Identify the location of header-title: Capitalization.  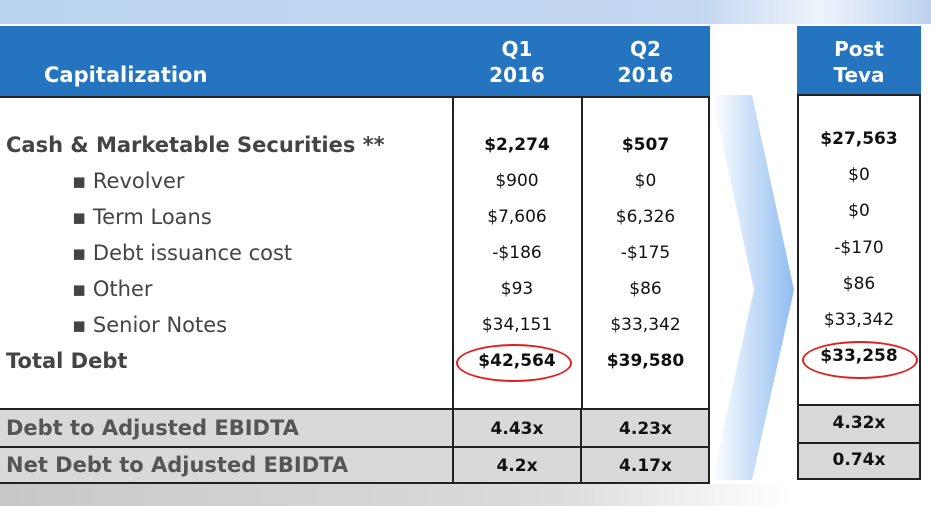
(126, 75).